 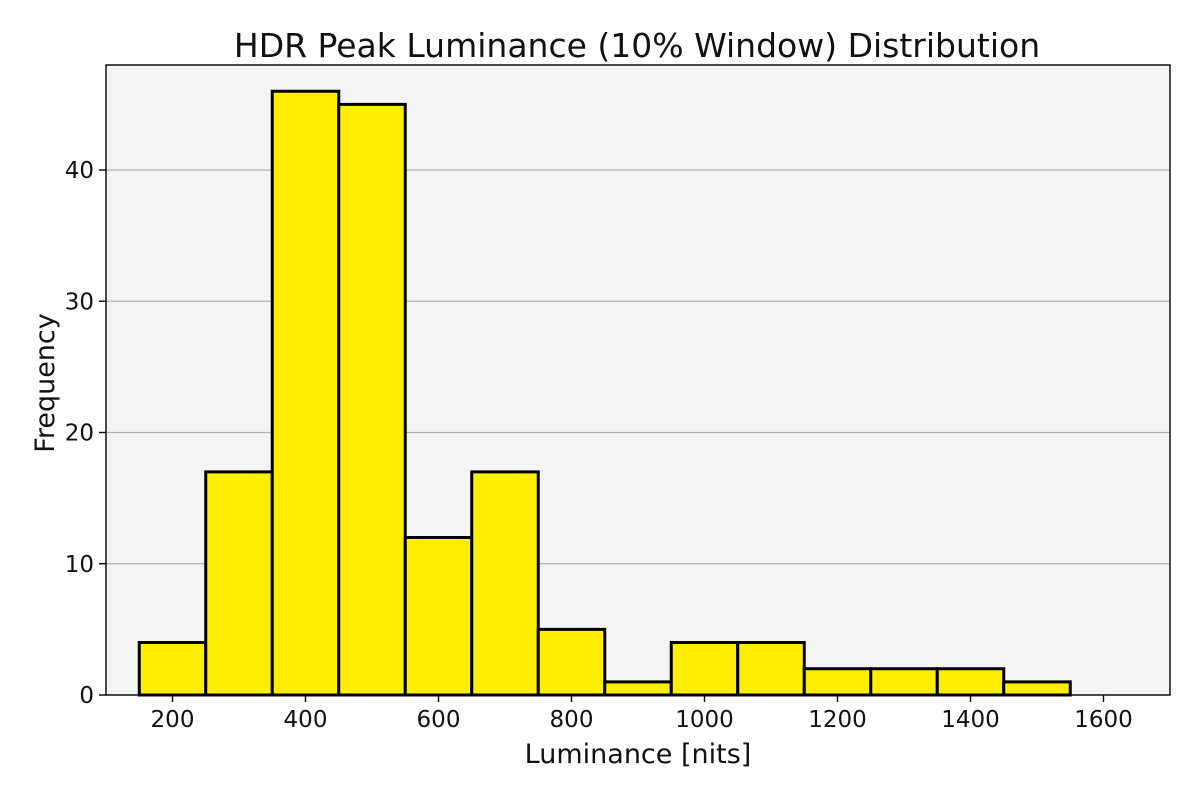 I want to click on x-tick-label-1400: 1400, so click(x=970, y=720).